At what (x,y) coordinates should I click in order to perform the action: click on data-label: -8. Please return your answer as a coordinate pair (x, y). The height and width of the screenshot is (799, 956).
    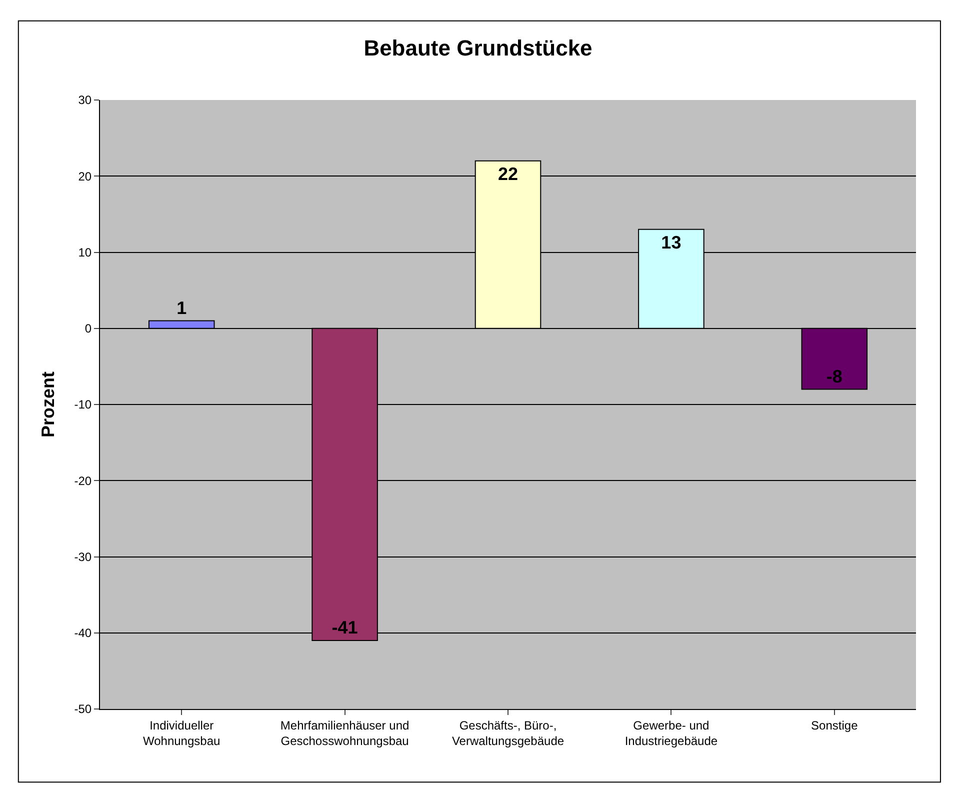
    Looking at the image, I should click on (834, 376).